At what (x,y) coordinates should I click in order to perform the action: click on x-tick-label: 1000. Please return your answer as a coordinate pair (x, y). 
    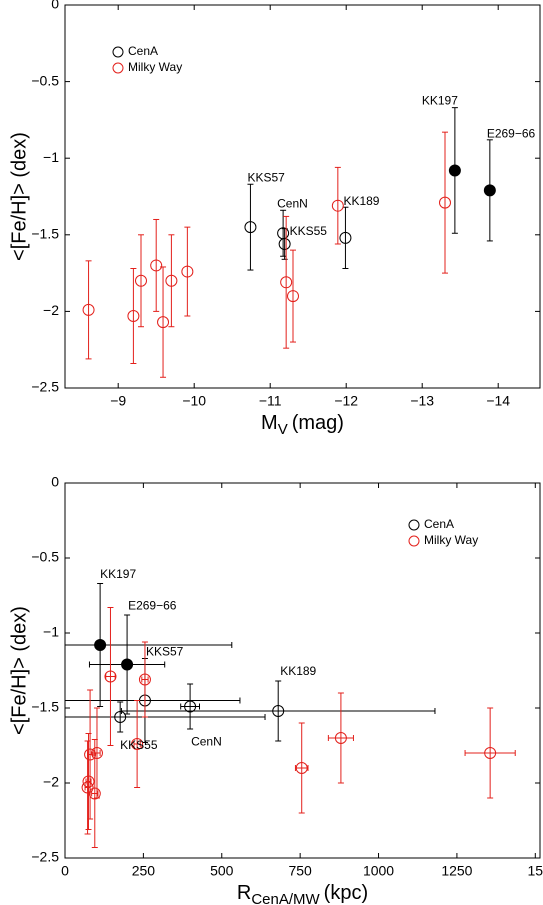
    Looking at the image, I should click on (378, 871).